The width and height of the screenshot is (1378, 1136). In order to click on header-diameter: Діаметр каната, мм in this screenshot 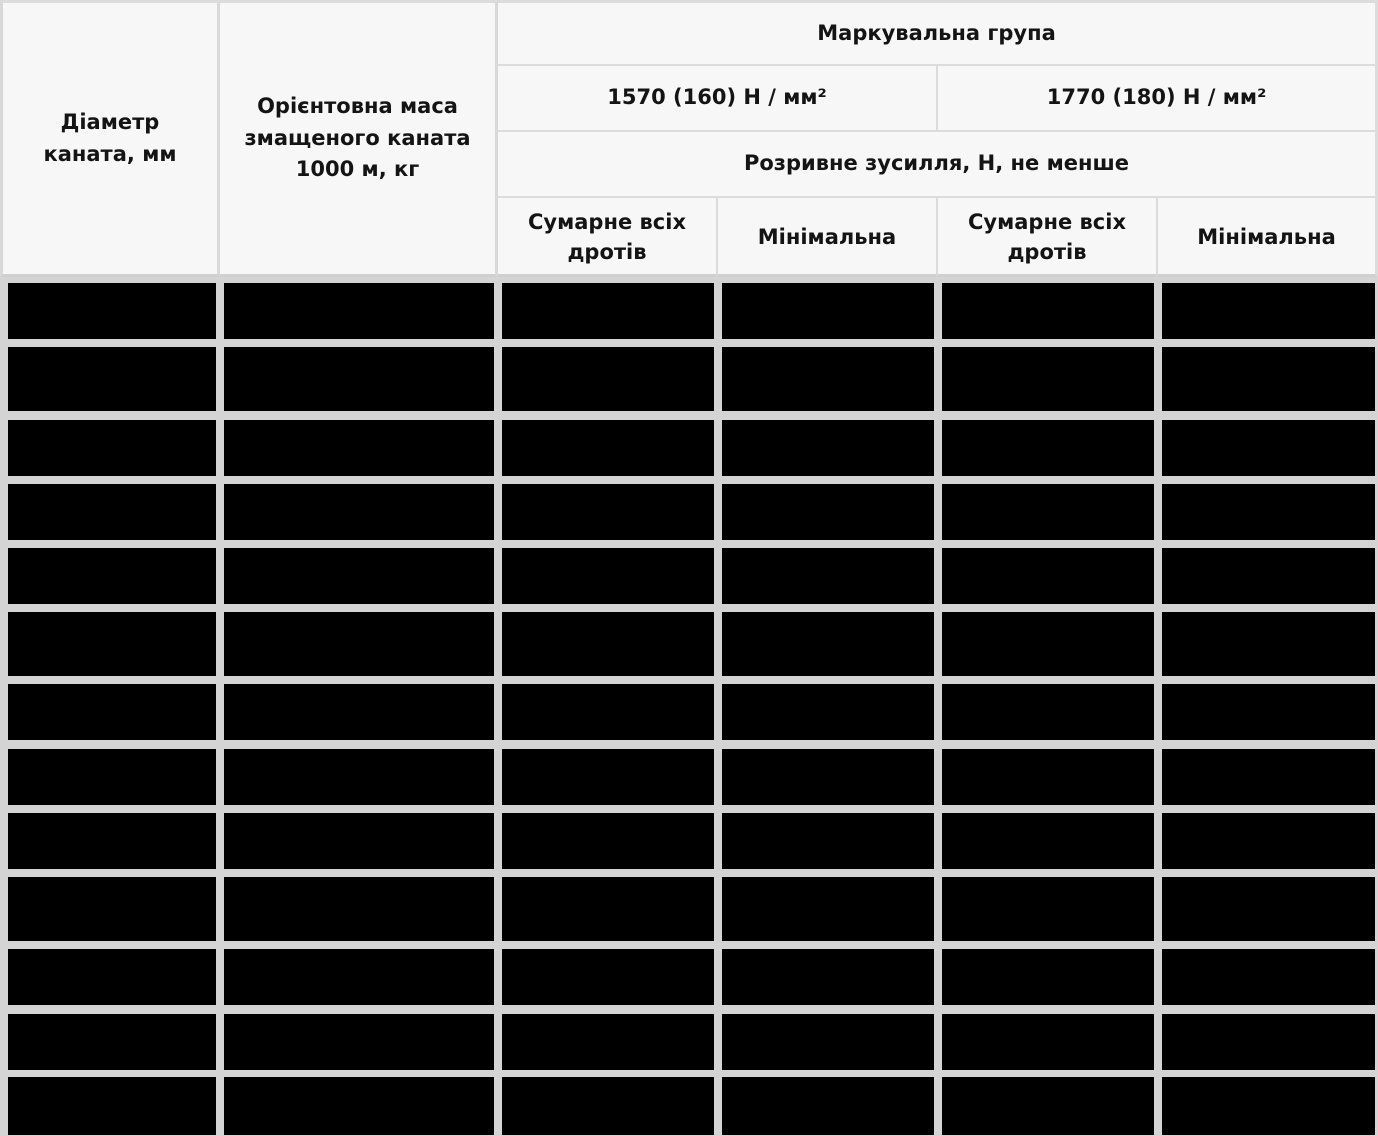, I will do `click(110, 138)`.